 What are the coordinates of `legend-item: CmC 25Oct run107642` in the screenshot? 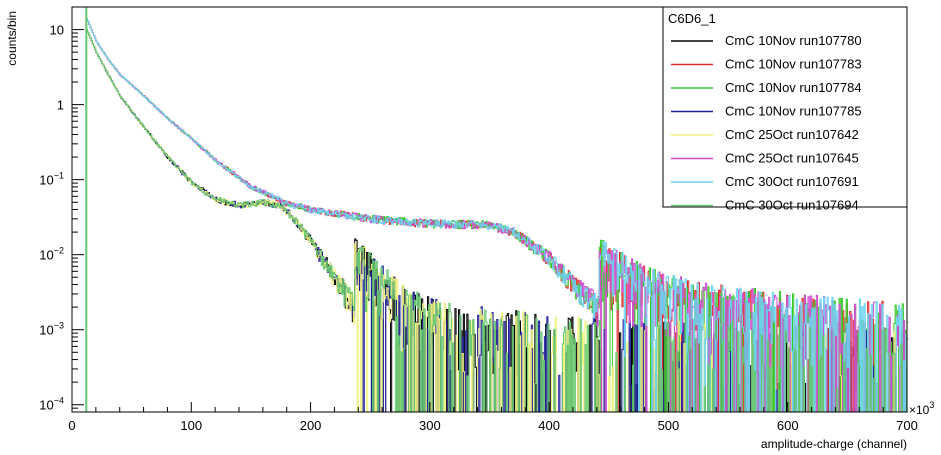 It's located at (765, 134).